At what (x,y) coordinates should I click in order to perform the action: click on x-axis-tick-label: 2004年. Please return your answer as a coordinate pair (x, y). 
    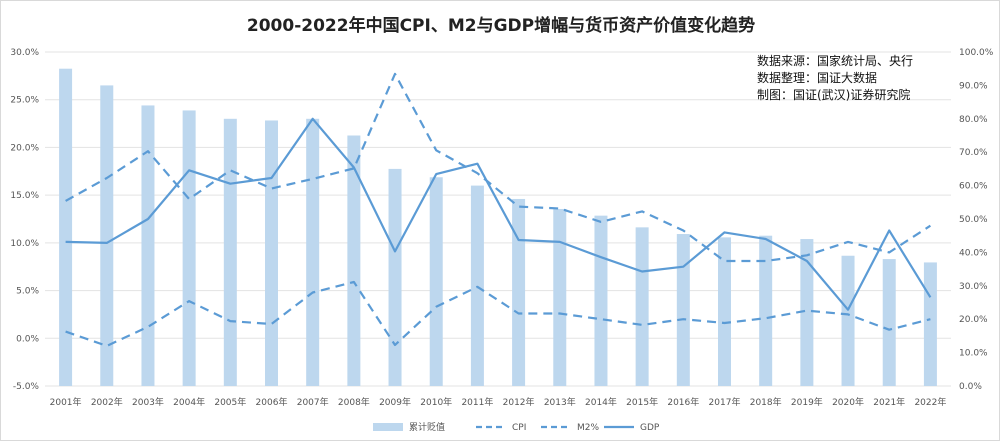
    Looking at the image, I should click on (189, 402).